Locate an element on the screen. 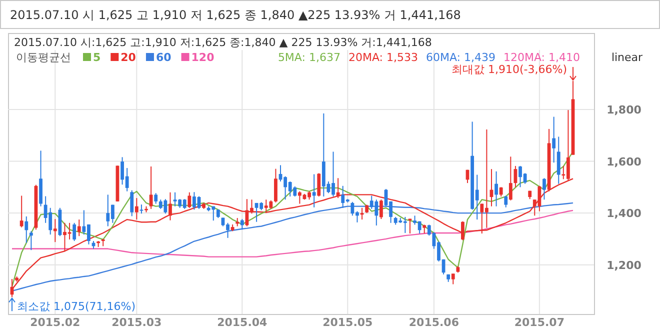 This screenshot has height=330, width=660. legend-title: 이동평균선 is located at coordinates (43, 57).